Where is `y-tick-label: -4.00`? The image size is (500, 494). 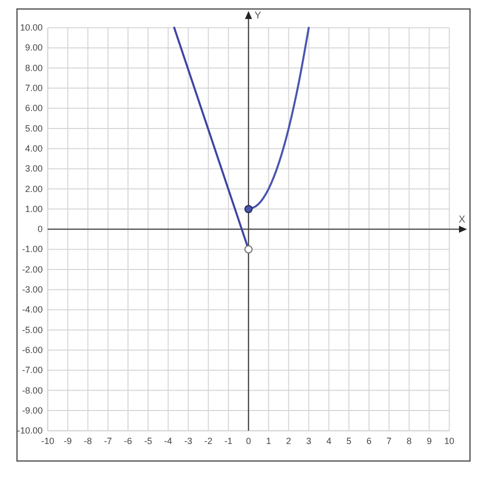 y-tick-label: -4.00 is located at coordinates (32, 309).